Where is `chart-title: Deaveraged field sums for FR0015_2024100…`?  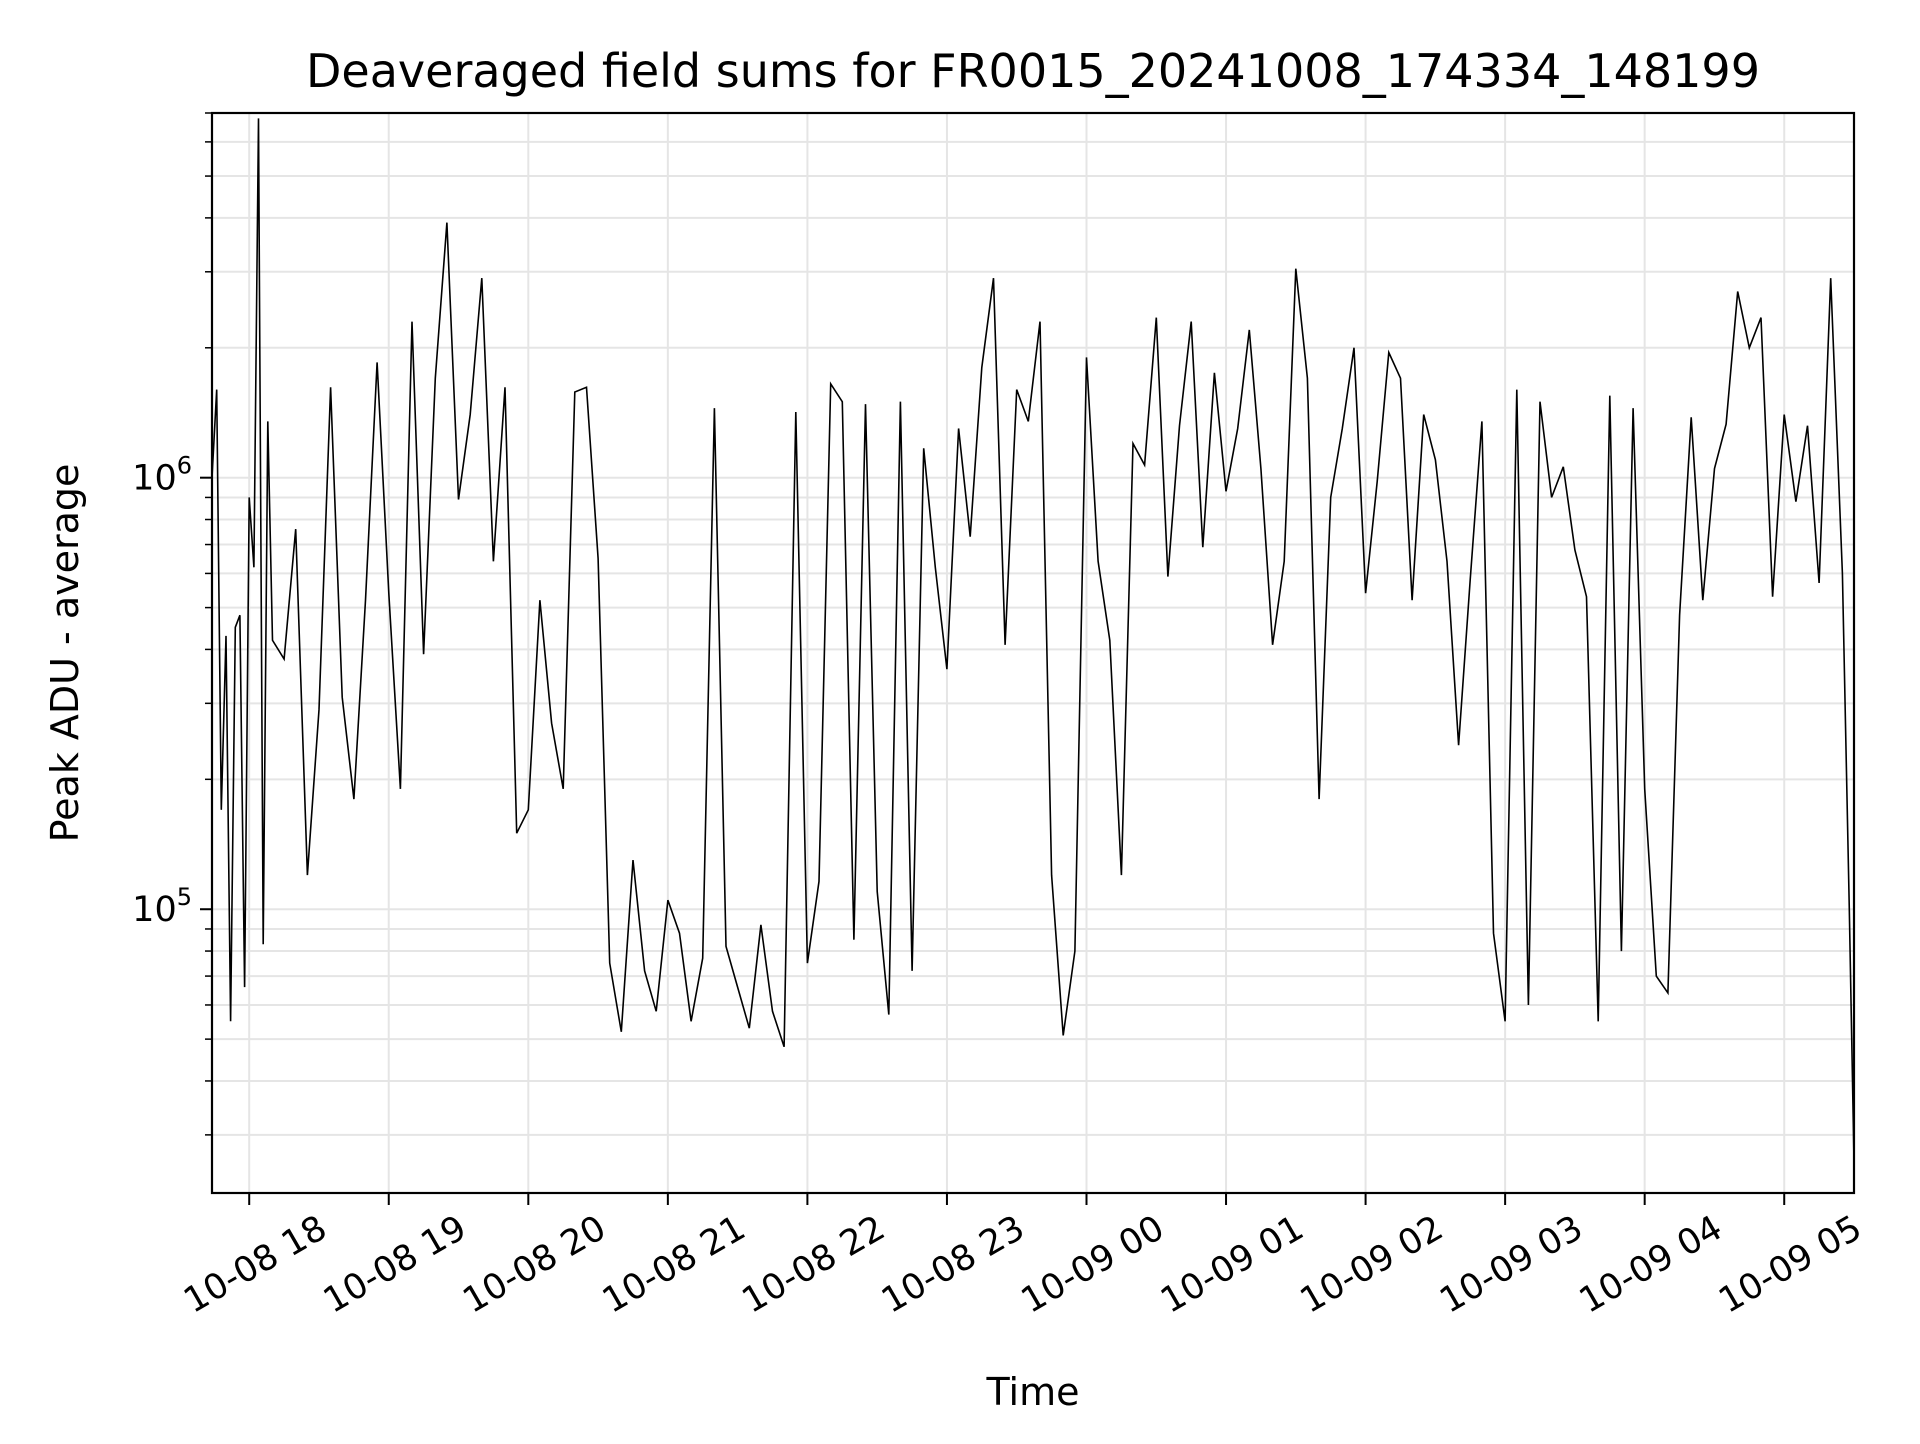
chart-title: Deaveraged field sums for FR0015_2024100… is located at coordinates (1033, 71).